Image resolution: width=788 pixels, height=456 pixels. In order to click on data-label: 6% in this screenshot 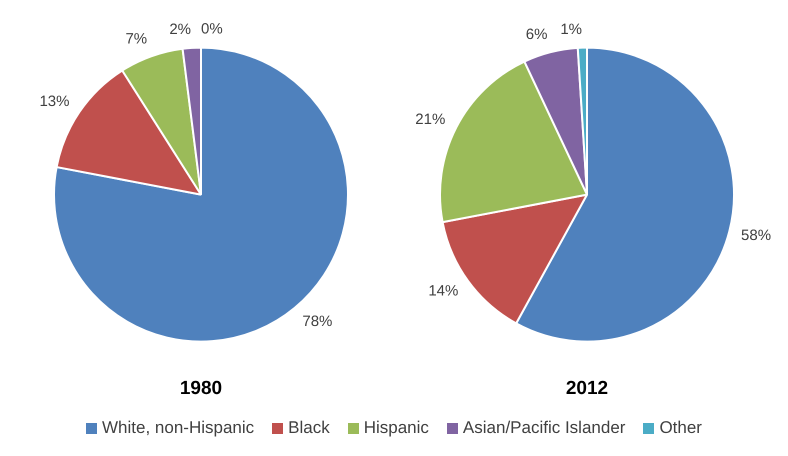, I will do `click(537, 34)`.